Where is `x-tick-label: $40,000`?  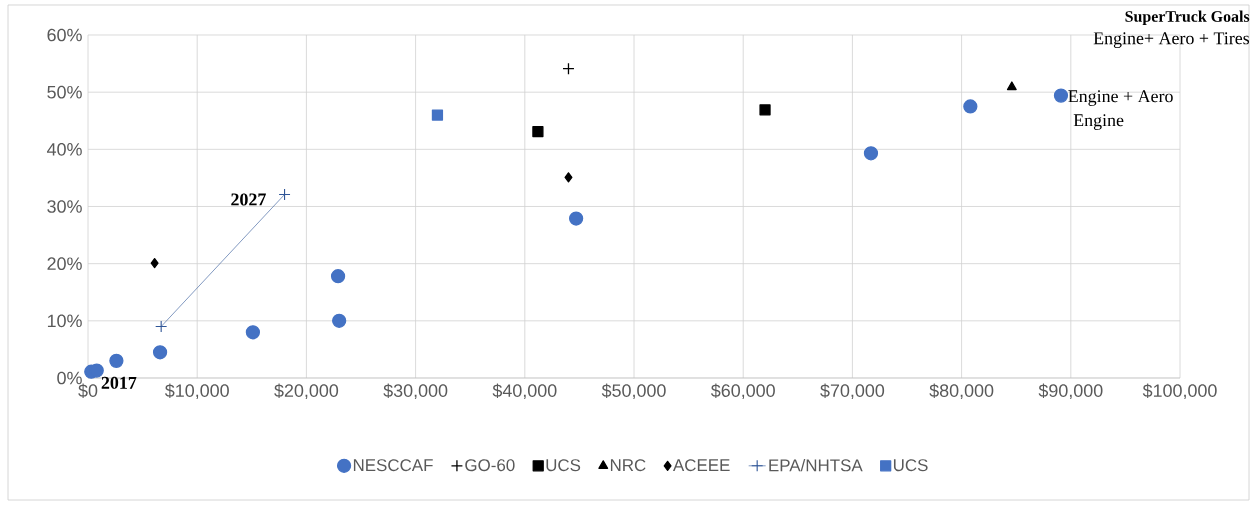 x-tick-label: $40,000 is located at coordinates (524, 391).